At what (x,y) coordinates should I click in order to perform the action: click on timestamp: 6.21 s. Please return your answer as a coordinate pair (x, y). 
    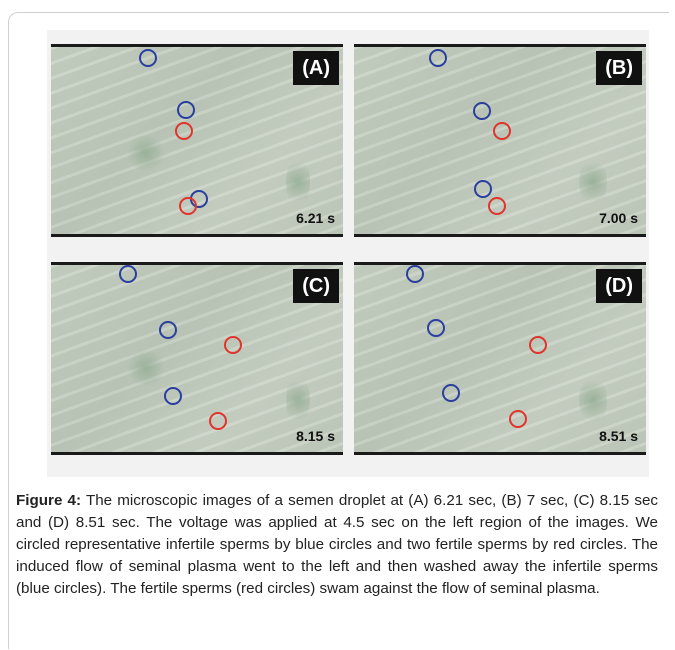
    Looking at the image, I should click on (315, 218).